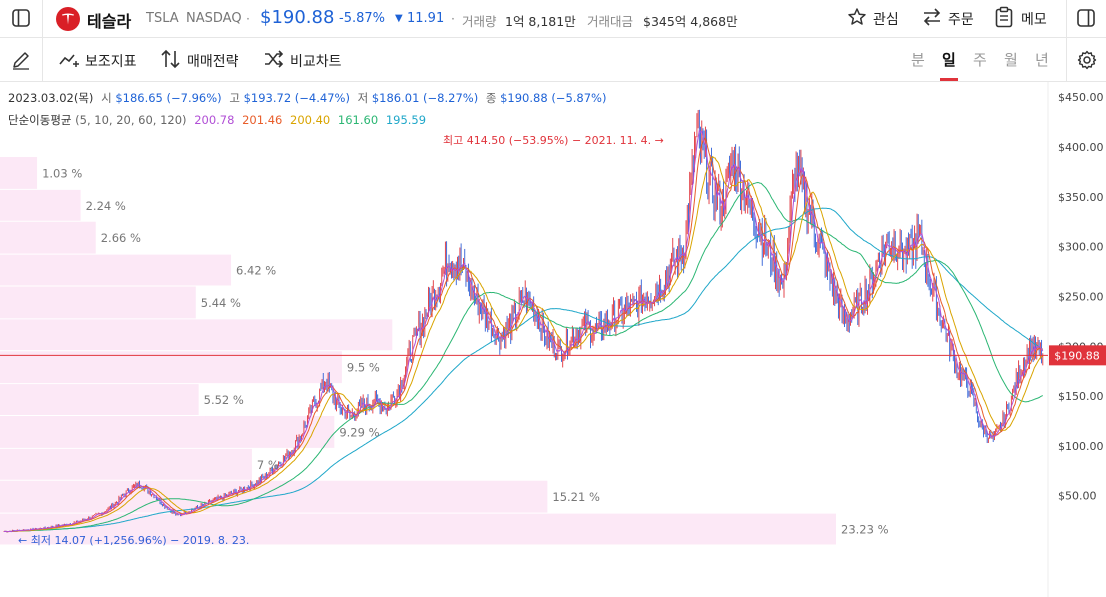 The image size is (1106, 597). Describe the element at coordinates (274, 59) in the screenshot. I see `shuffle-icon` at that location.